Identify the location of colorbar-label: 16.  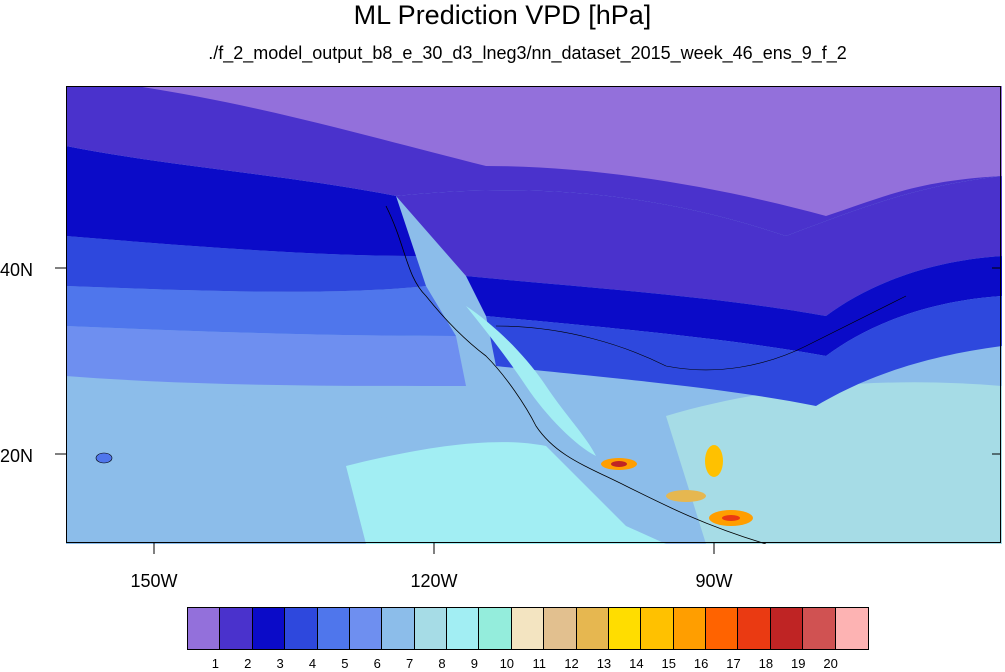
(701, 663).